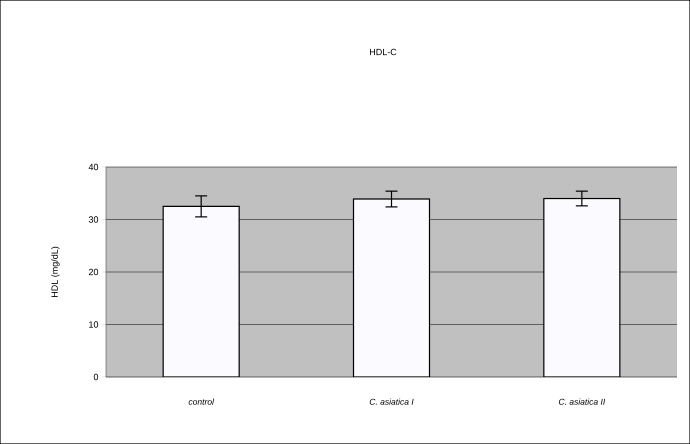  What do you see at coordinates (201, 401) in the screenshot?
I see `x-tick-label: control` at bounding box center [201, 401].